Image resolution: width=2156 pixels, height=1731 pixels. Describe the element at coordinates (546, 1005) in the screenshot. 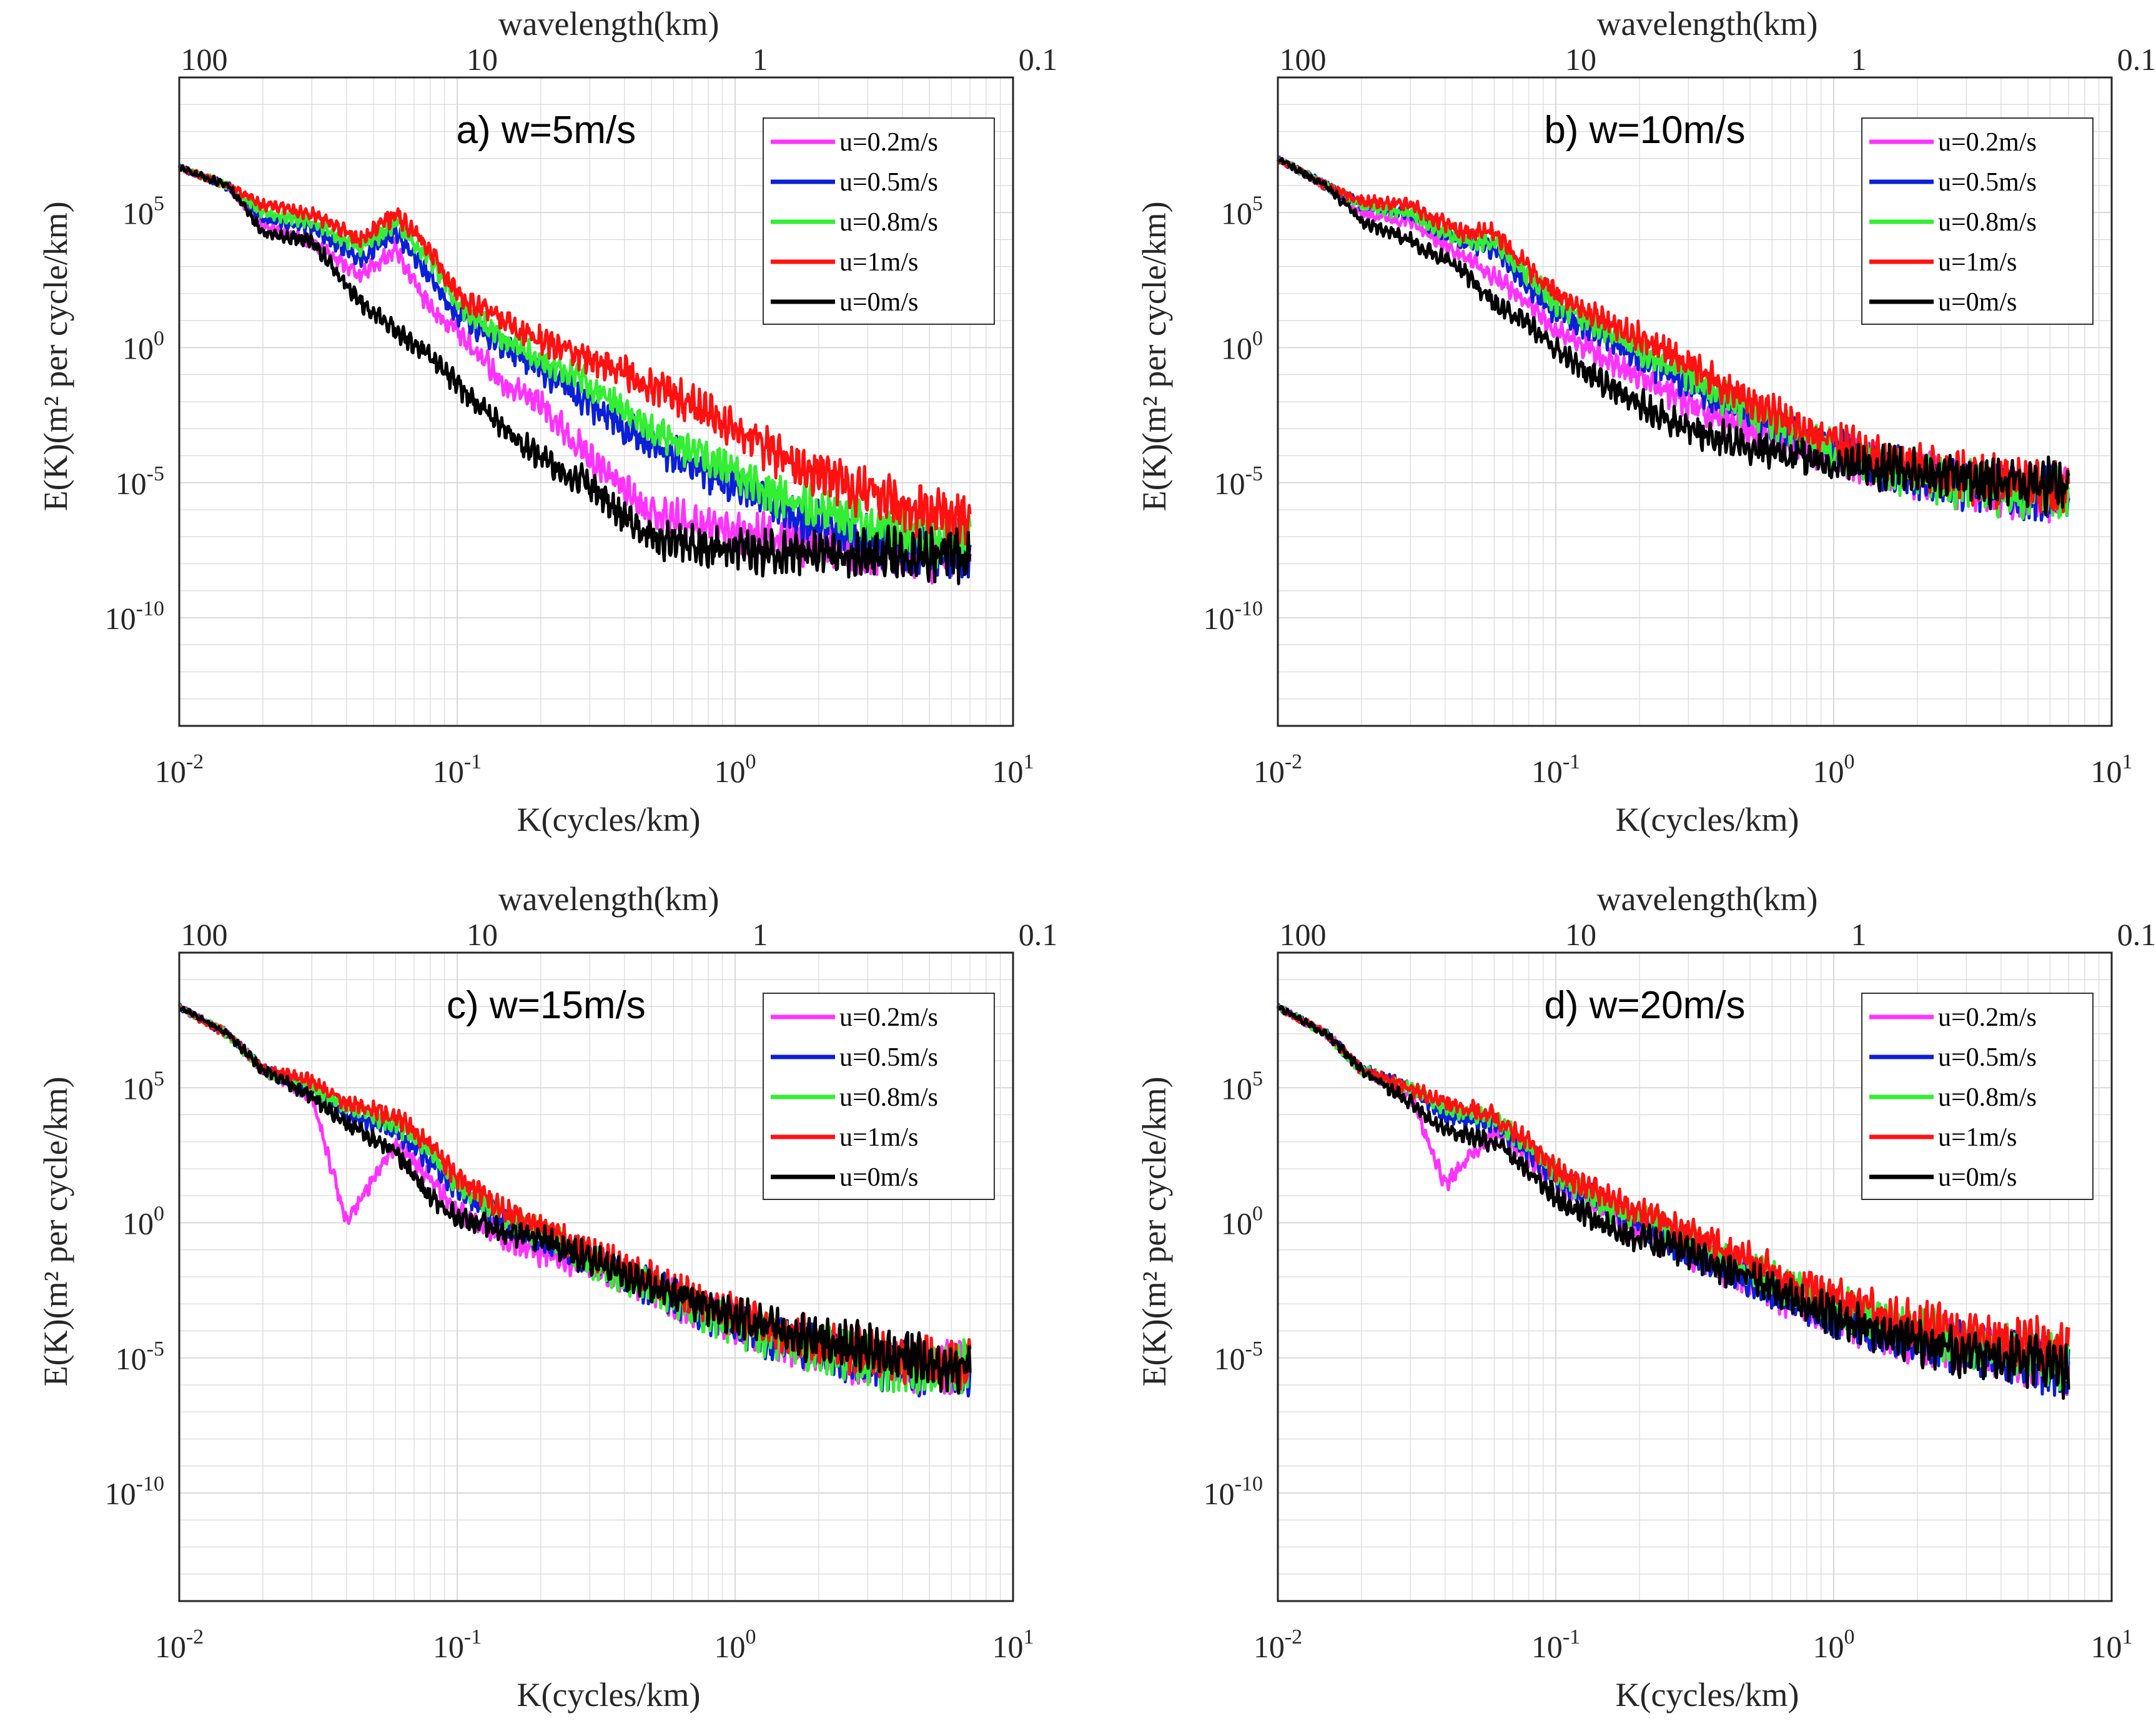

I see `panel-title: c) w=15m/s` at that location.